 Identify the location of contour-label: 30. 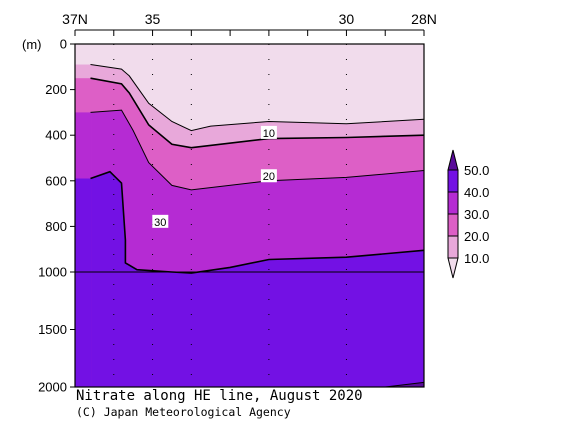
(160, 223).